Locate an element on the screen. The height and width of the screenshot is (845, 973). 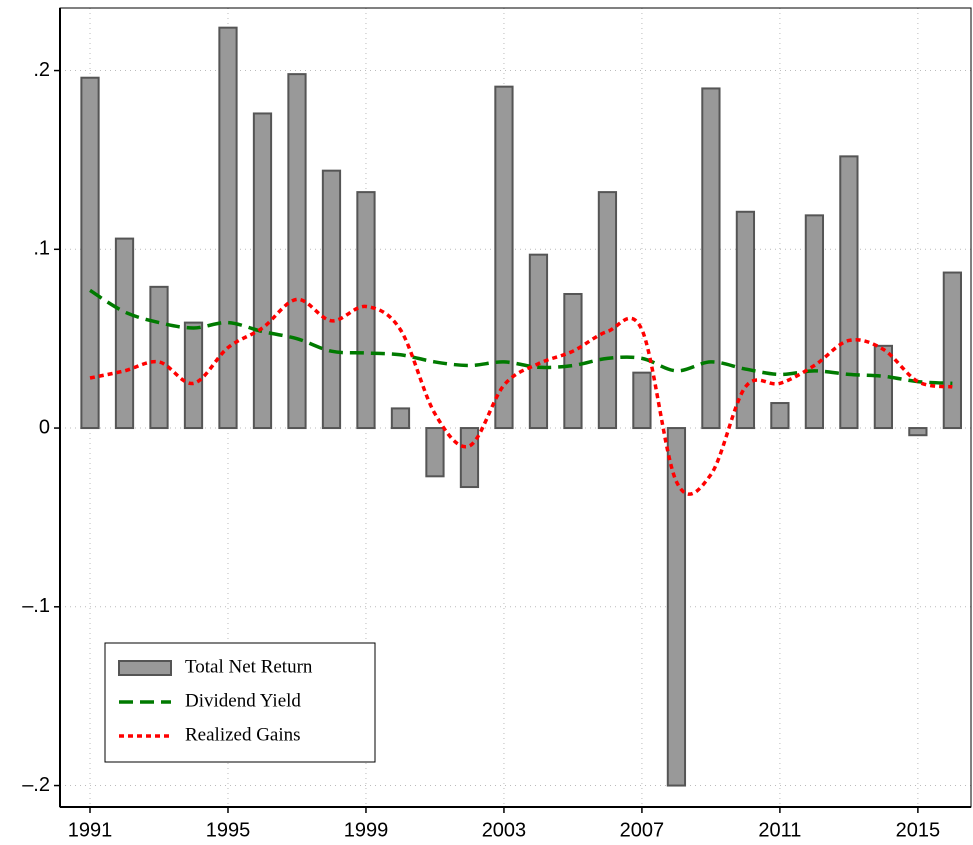
line is located at coordinates (521, 337).